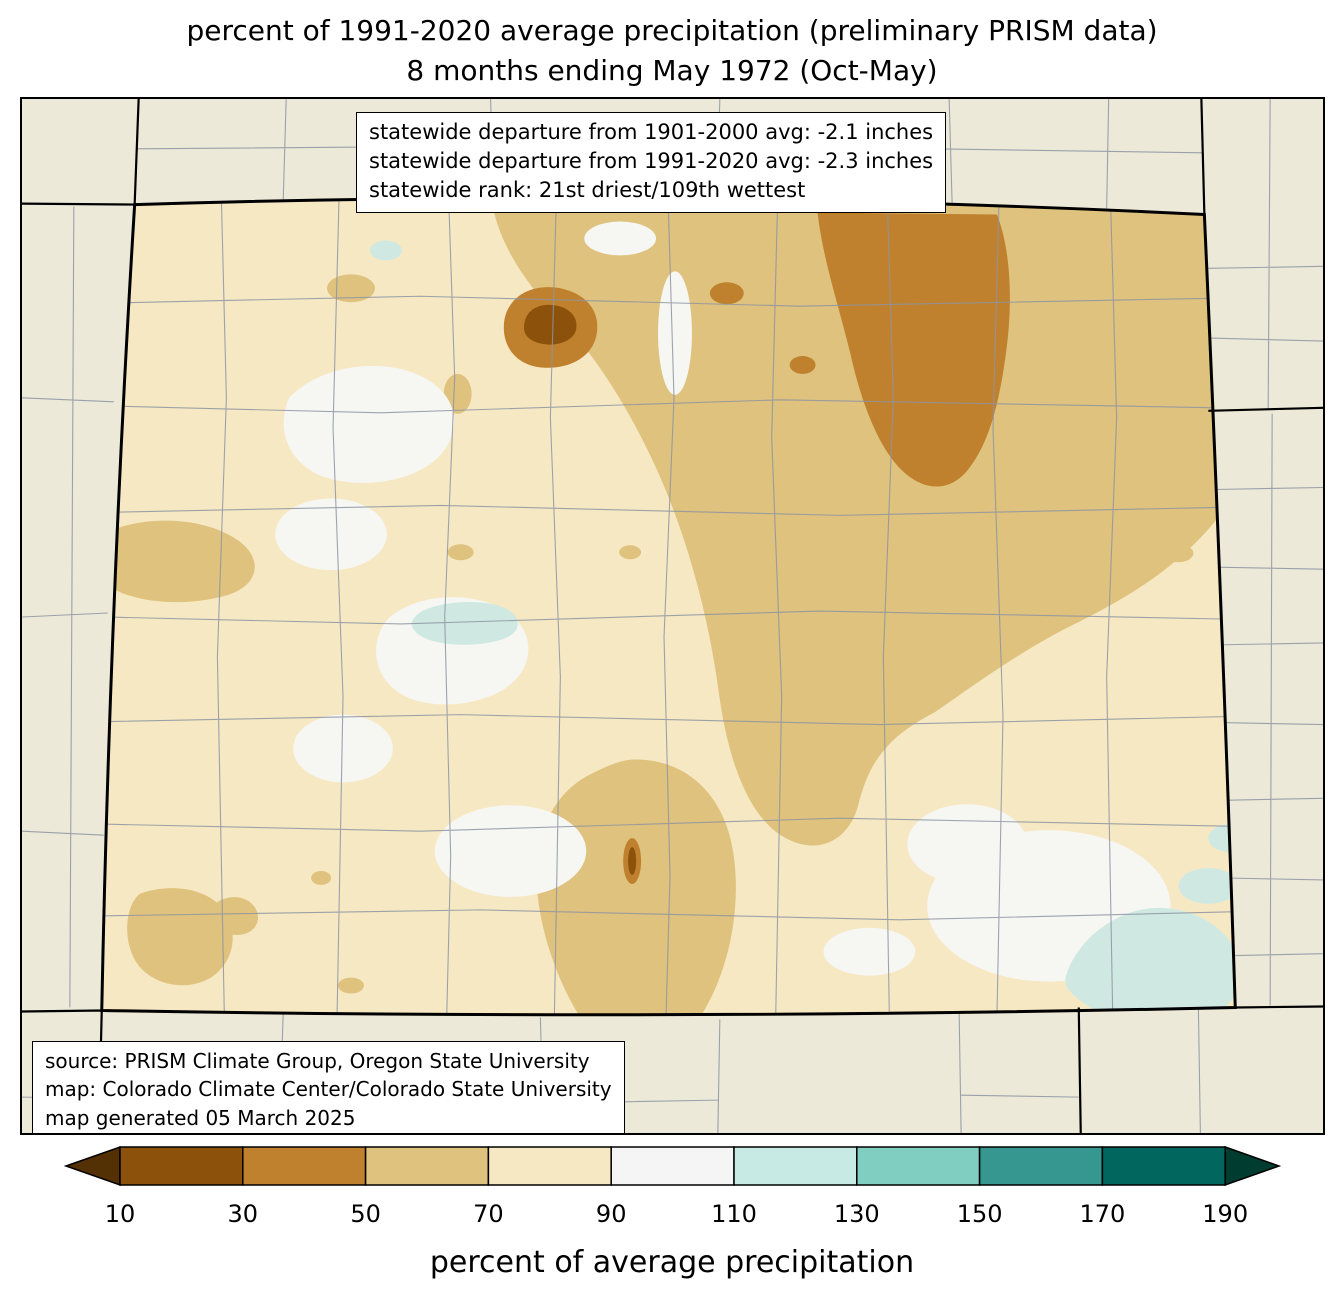 This screenshot has width=1344, height=1299. I want to click on patch-90-110-northwest, so click(369, 424).